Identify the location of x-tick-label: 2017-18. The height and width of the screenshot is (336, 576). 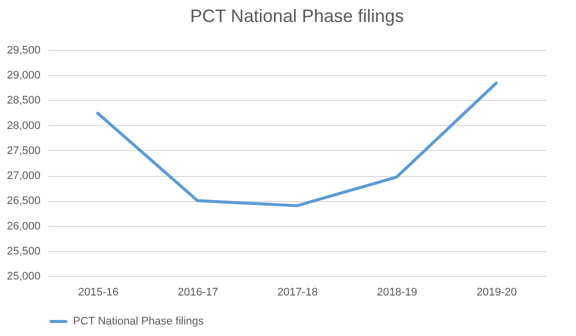
(297, 292).